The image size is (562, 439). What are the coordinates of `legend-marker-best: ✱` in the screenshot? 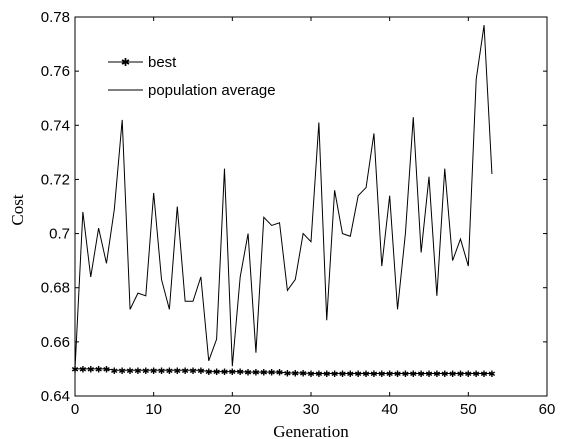 It's located at (125, 62).